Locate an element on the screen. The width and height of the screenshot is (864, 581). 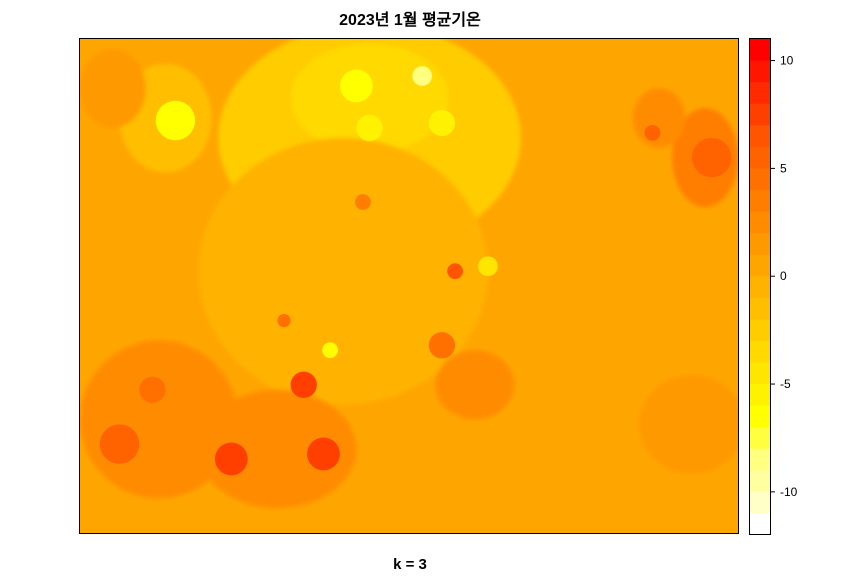
legend-svg: 10 5 0 -5 -10 is located at coordinates (773, 287).